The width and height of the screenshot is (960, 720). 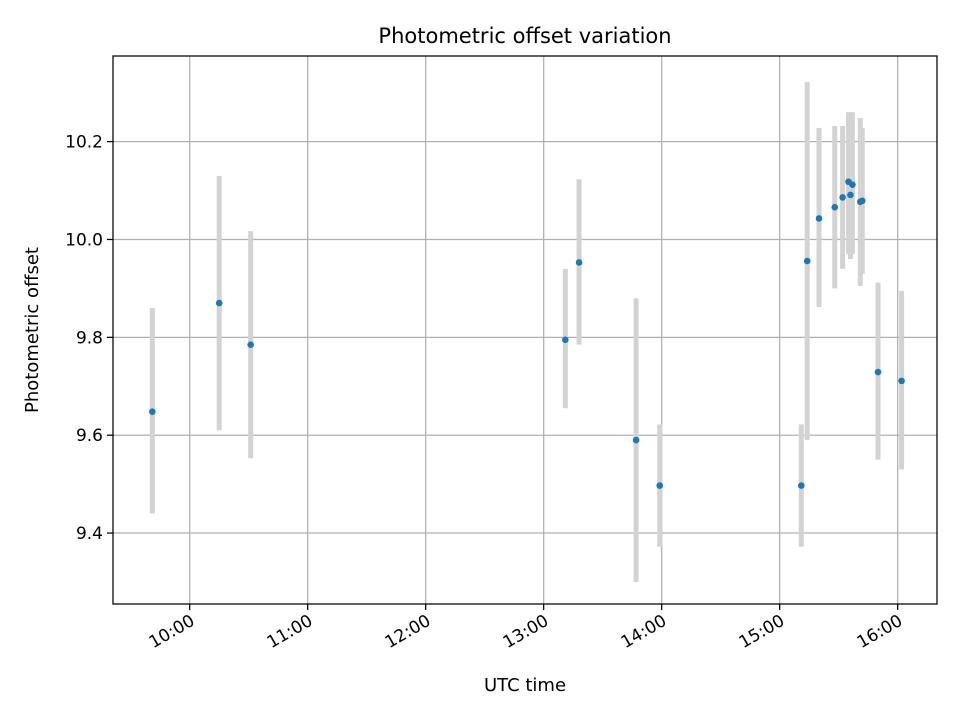 I want to click on x-axis-label: UTC time, so click(x=525, y=685).